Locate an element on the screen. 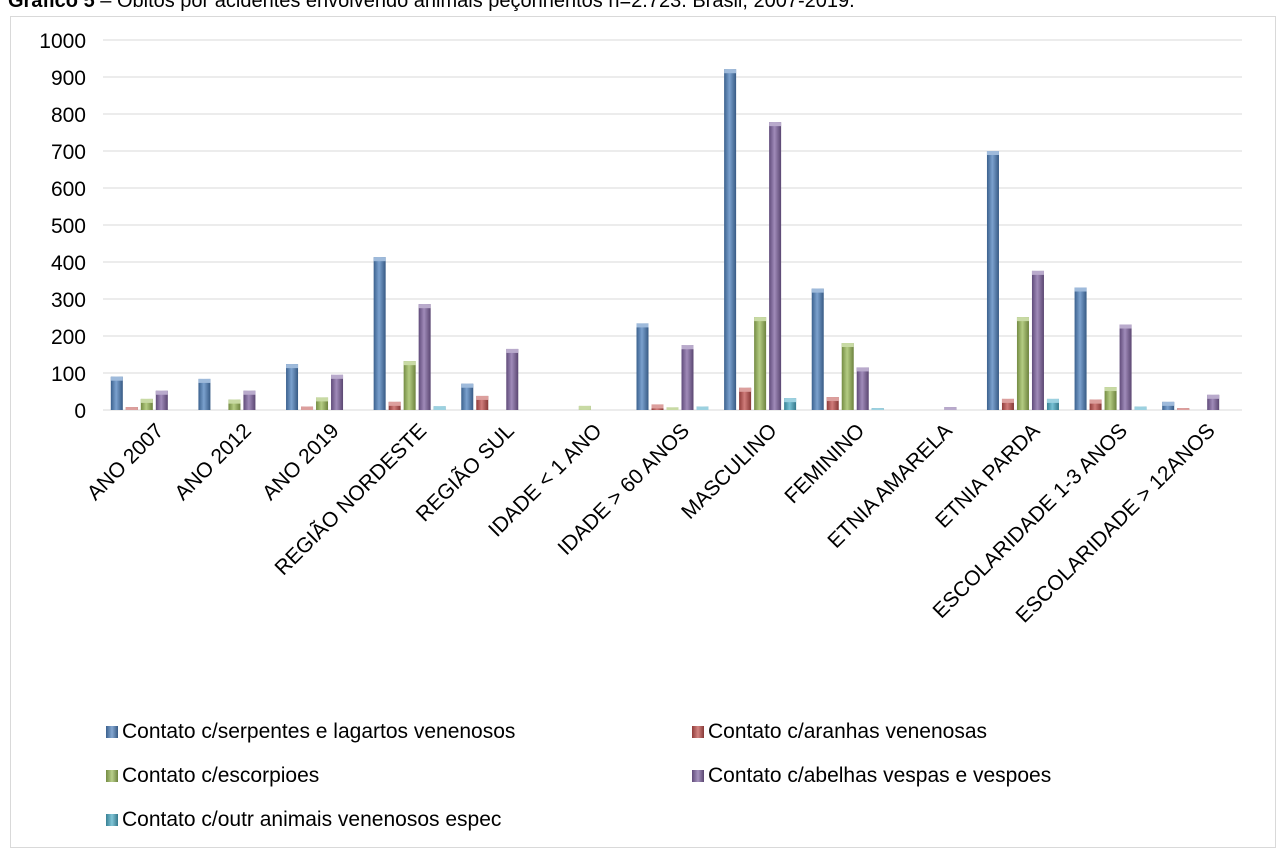  legend-label: Contato c/serpentes e lagartos venenosos is located at coordinates (319, 731).